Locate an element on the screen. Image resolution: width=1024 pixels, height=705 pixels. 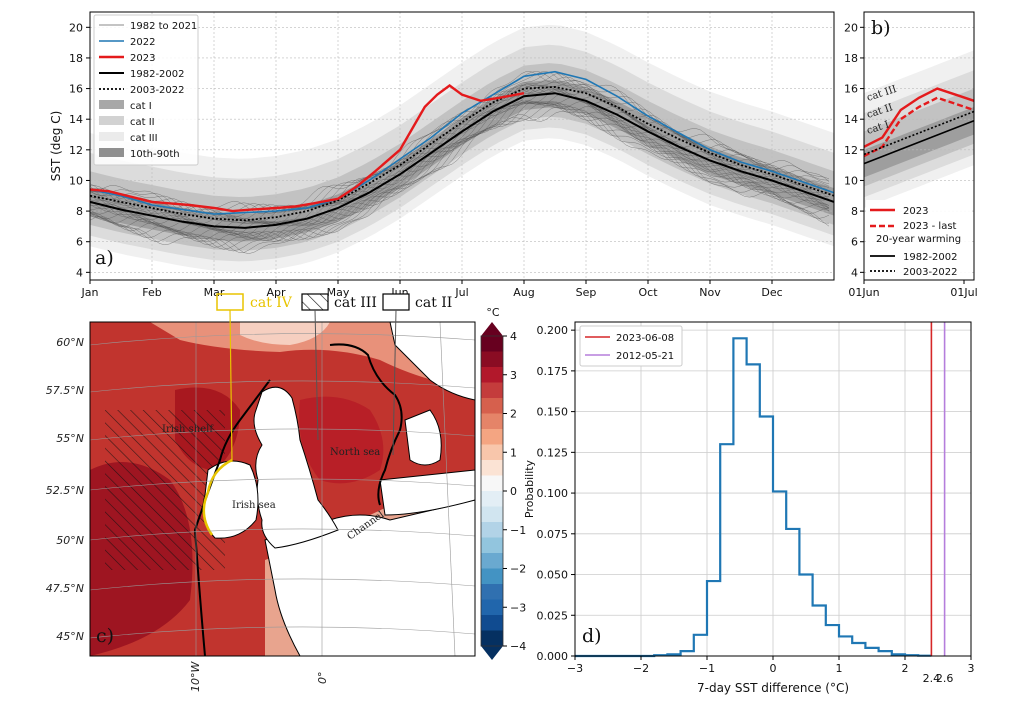
tick-a-x-Nov: Nov is located at coordinates (710, 292).